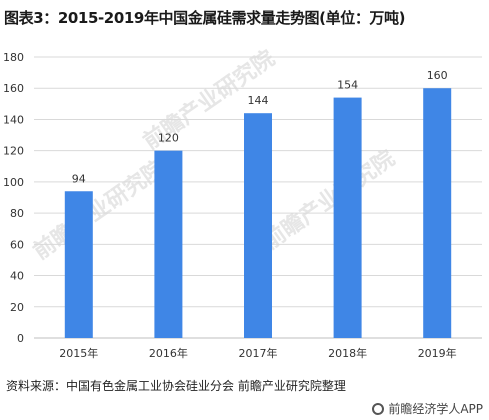 The height and width of the screenshot is (420, 489). I want to click on y-tick-label: 80, so click(17, 213).